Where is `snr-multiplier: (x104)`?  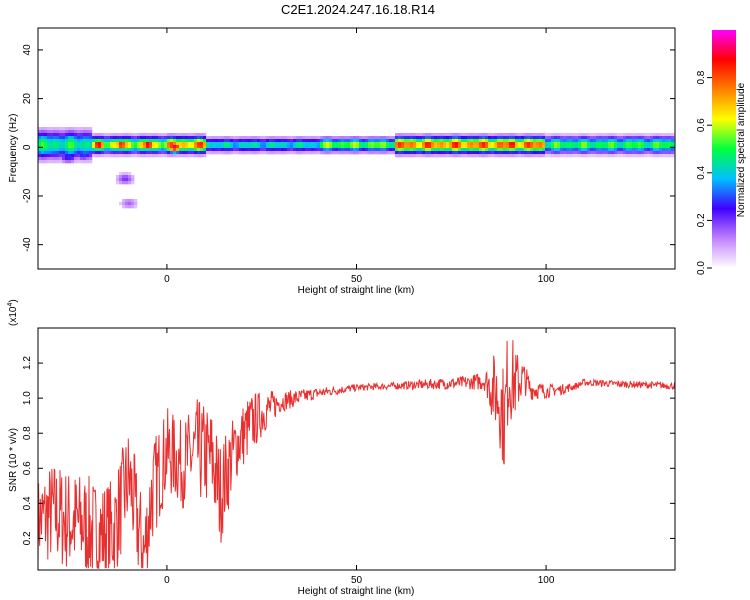 snr-multiplier: (x104) is located at coordinates (13, 312).